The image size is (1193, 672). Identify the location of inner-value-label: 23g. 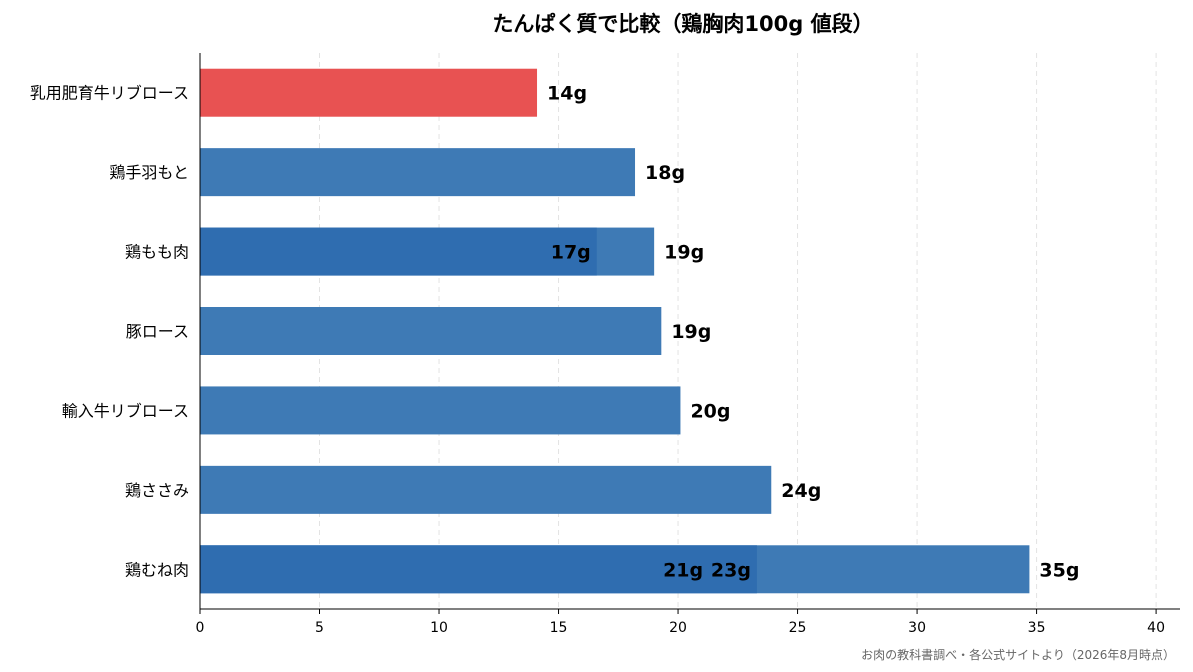
(731, 570).